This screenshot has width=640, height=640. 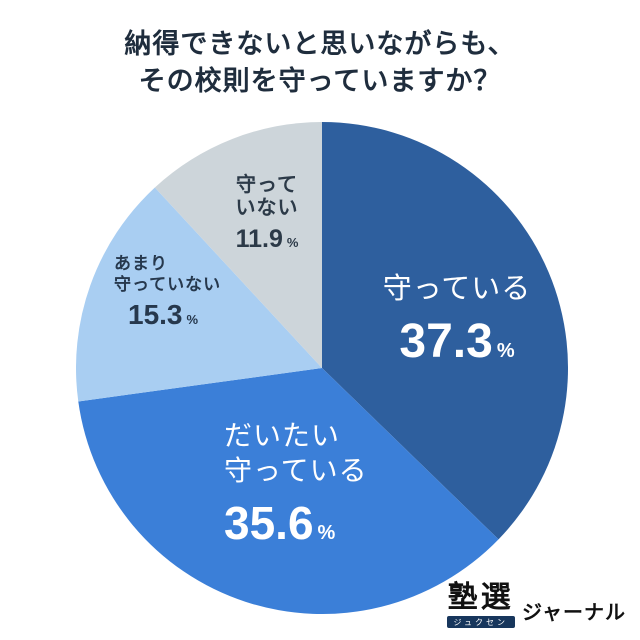 I want to click on logo-brand-subtext: ジュクセン, so click(x=480, y=622).